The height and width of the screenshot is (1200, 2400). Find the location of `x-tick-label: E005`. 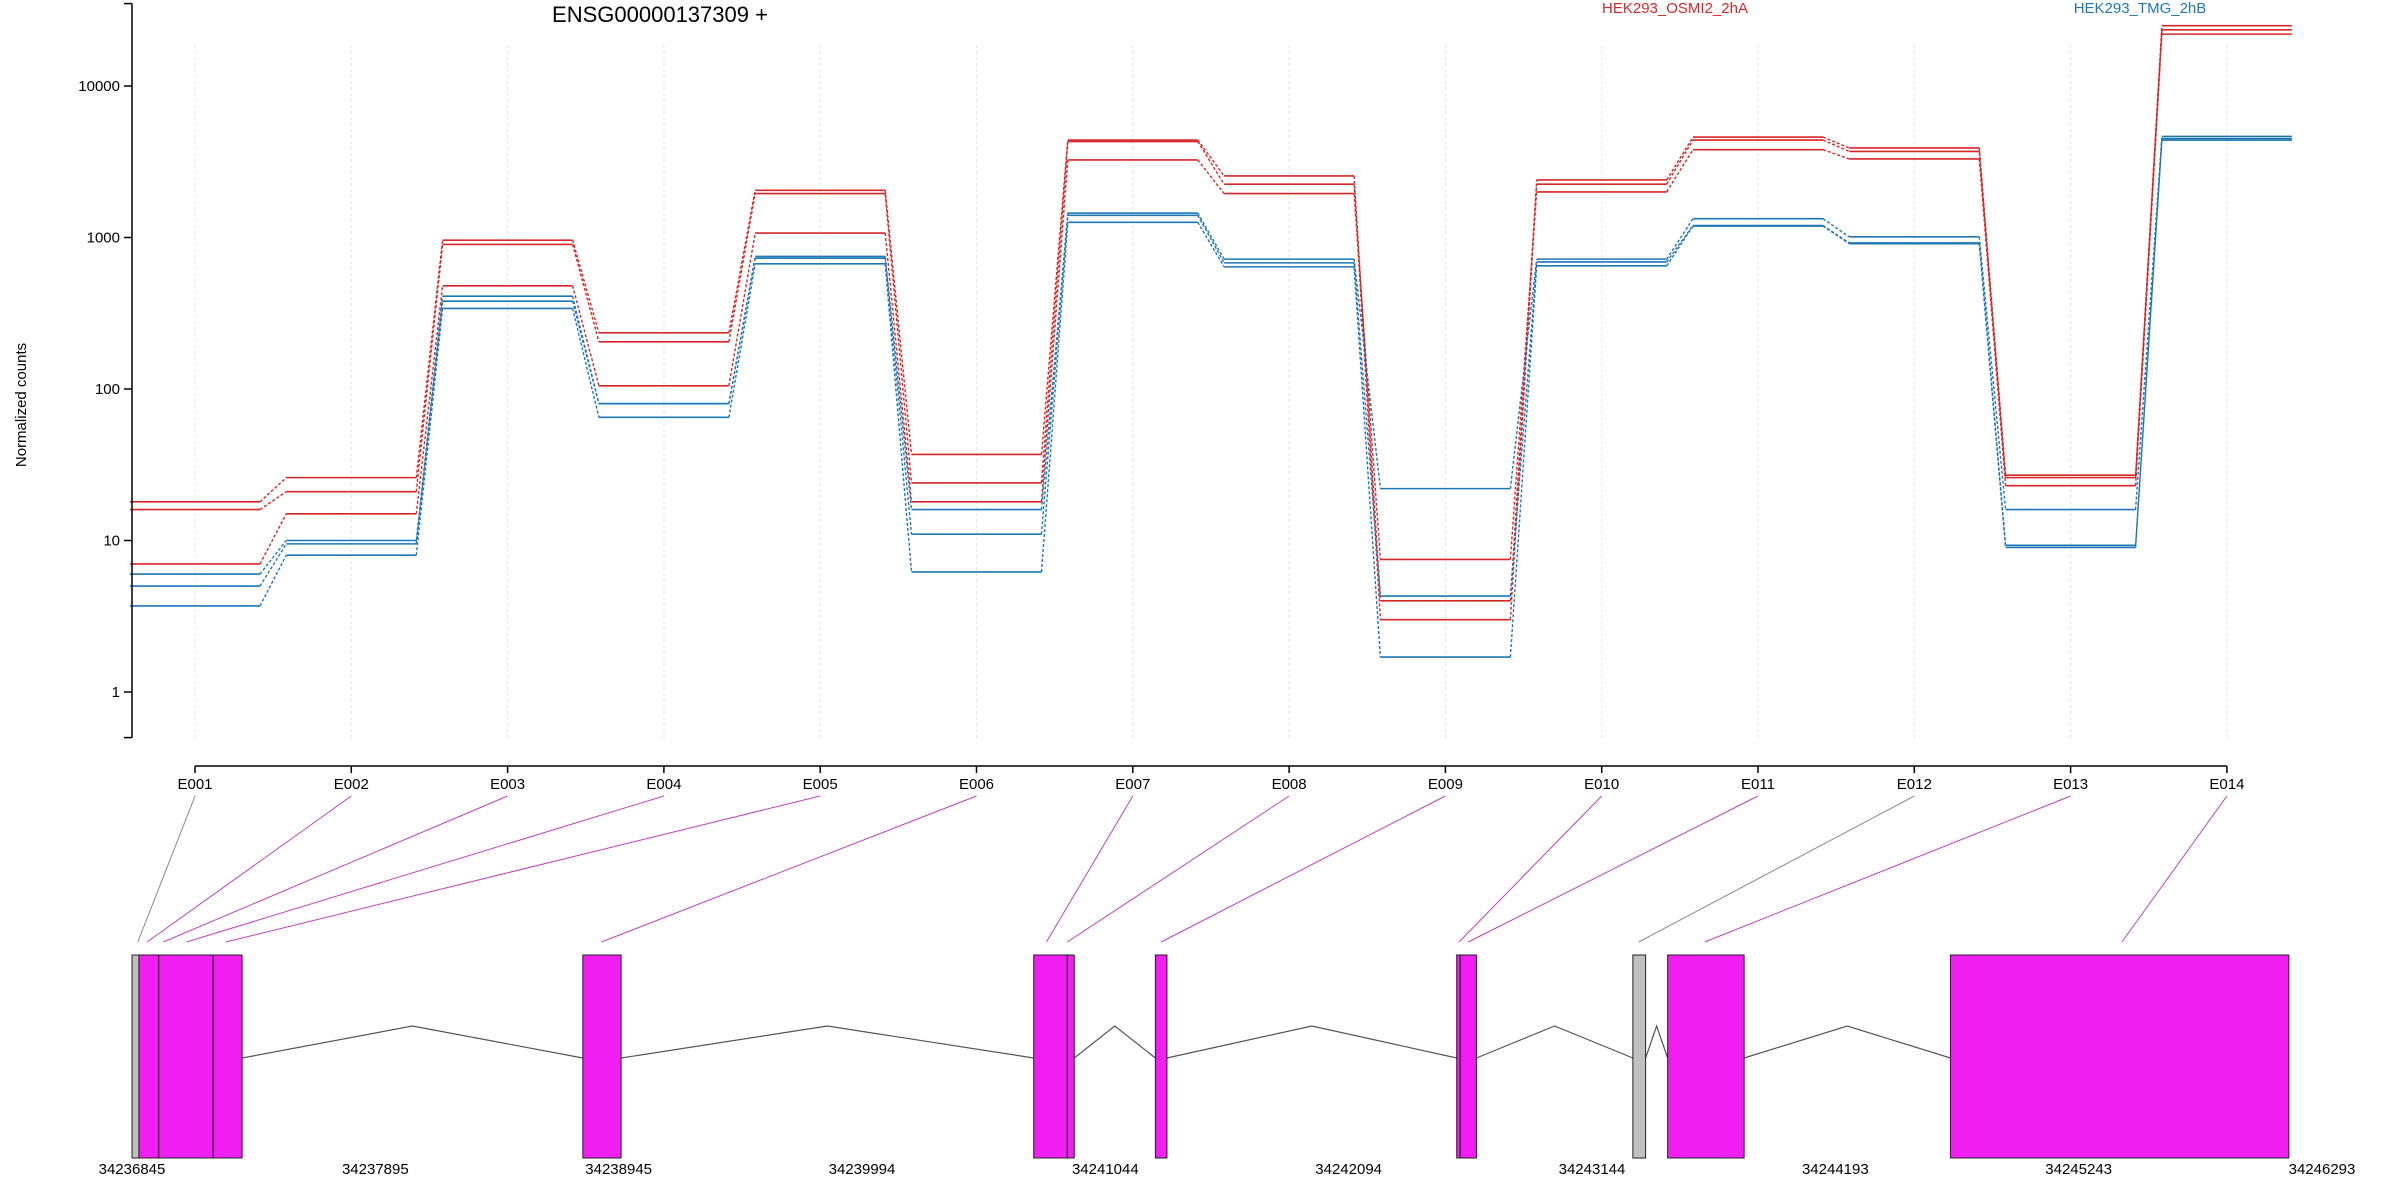

x-tick-label: E005 is located at coordinates (820, 784).